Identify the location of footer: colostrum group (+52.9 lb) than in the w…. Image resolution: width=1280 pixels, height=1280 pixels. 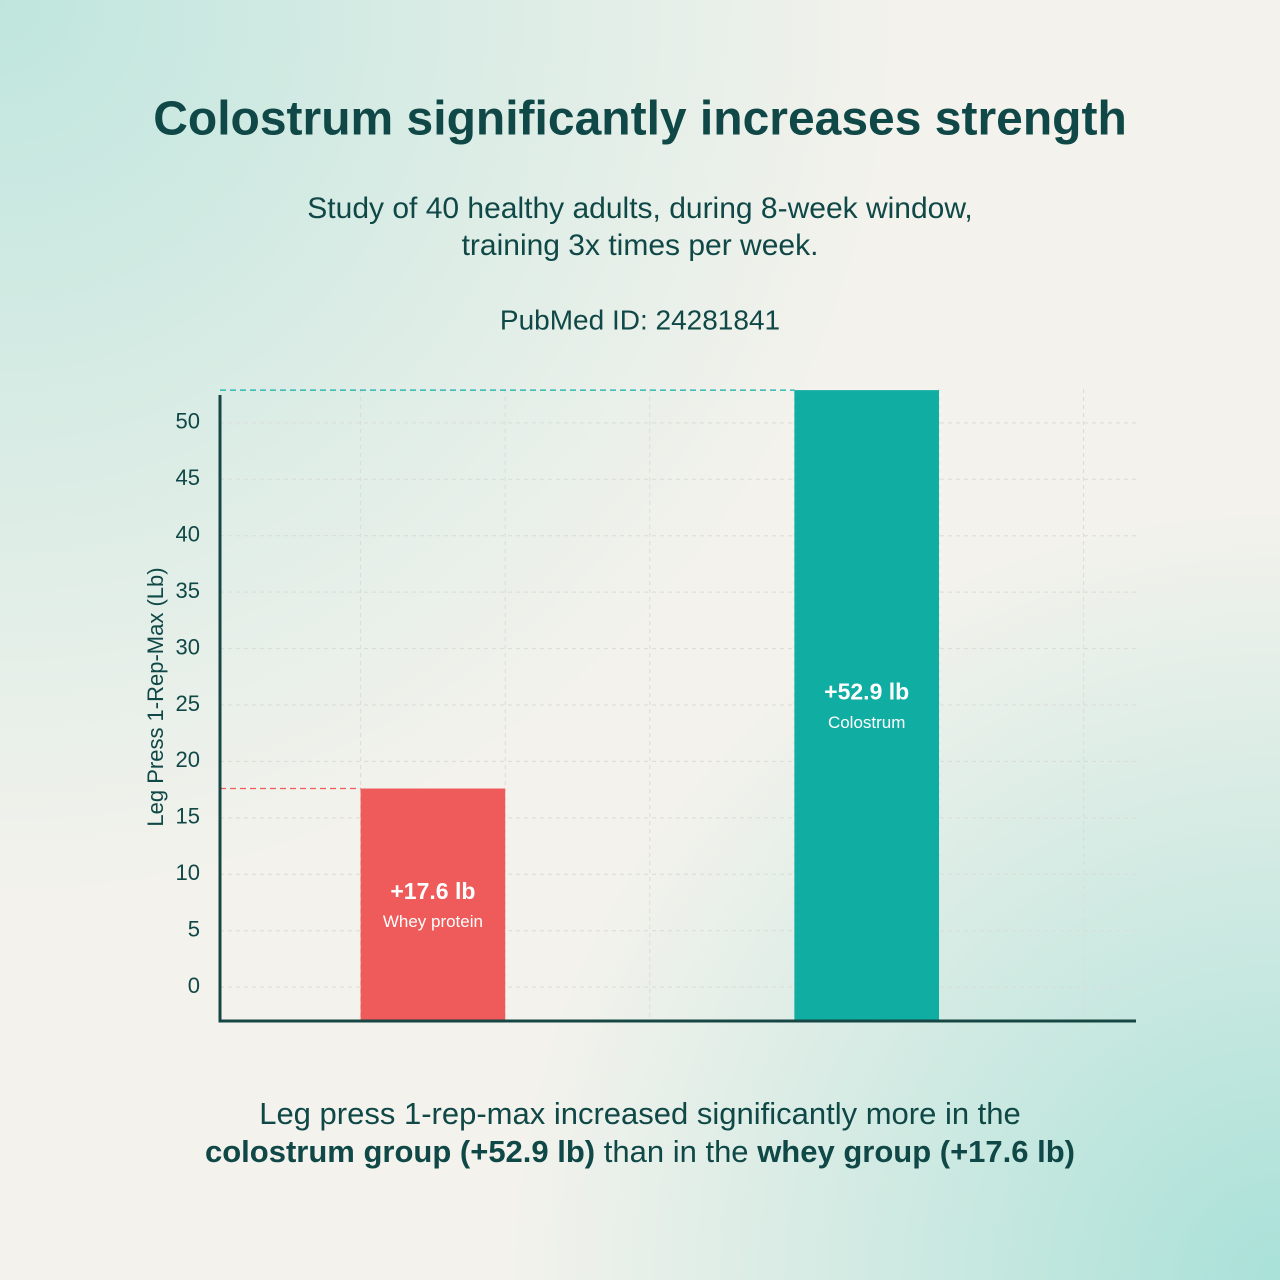
(640, 1151).